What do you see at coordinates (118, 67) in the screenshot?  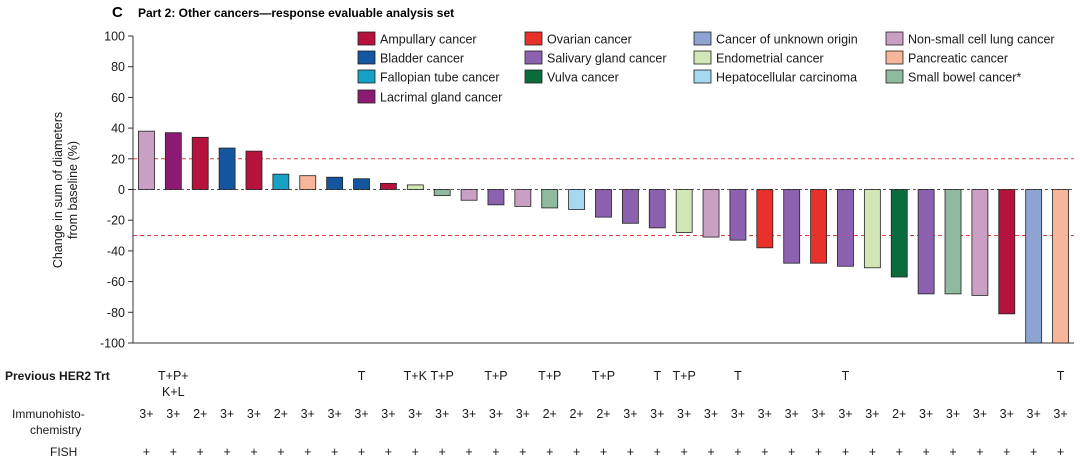 I see `y-tick-label: 80` at bounding box center [118, 67].